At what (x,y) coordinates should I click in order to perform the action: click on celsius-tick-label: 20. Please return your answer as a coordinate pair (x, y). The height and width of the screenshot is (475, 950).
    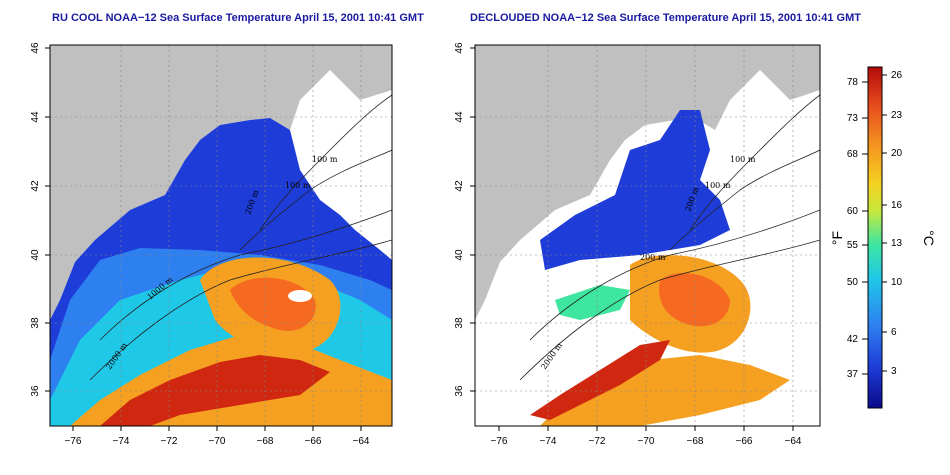
    Looking at the image, I should click on (897, 153).